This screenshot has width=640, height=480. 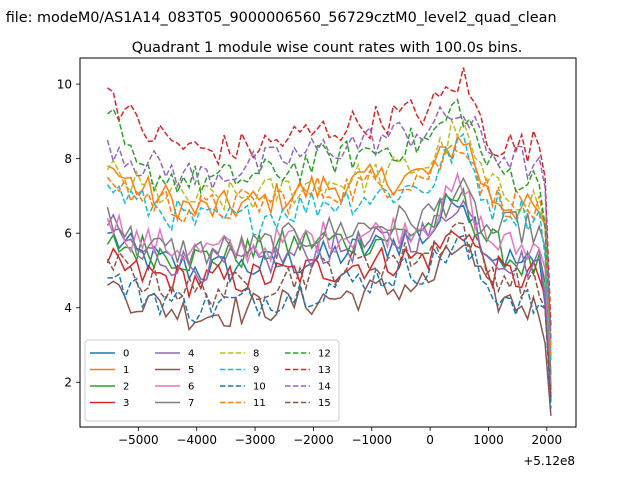 I want to click on x-tick-label: −4000, so click(x=196, y=440).